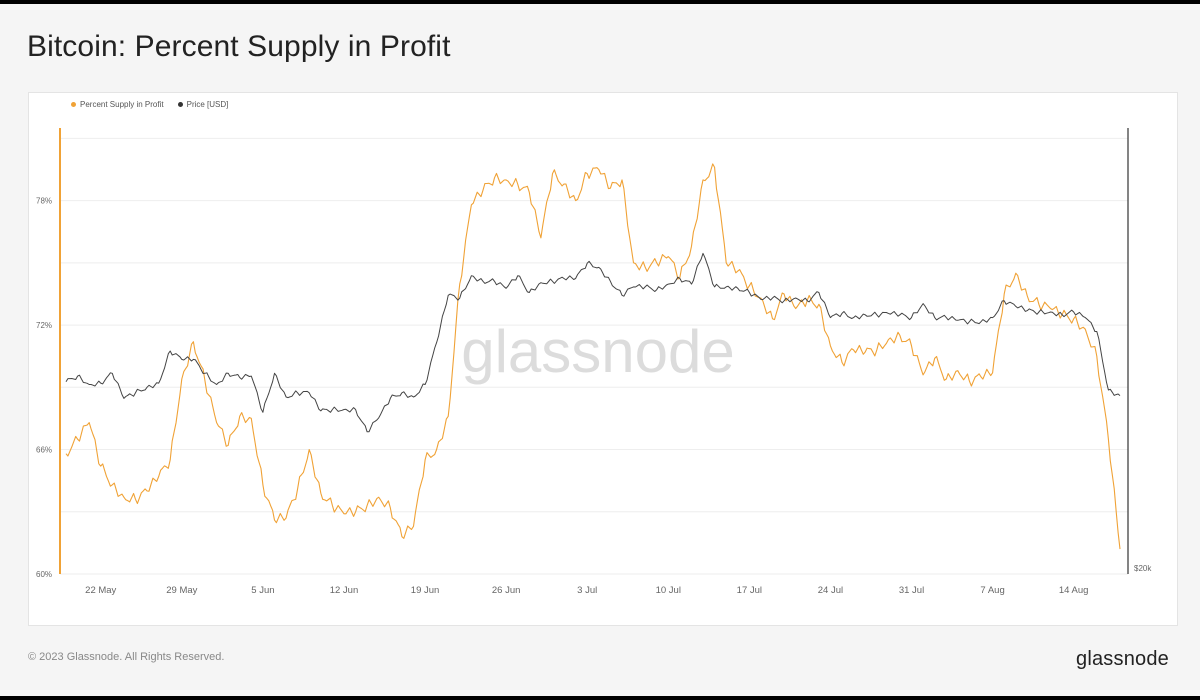  I want to click on legend-item-supply: Percent Supply in Profit, so click(117, 104).